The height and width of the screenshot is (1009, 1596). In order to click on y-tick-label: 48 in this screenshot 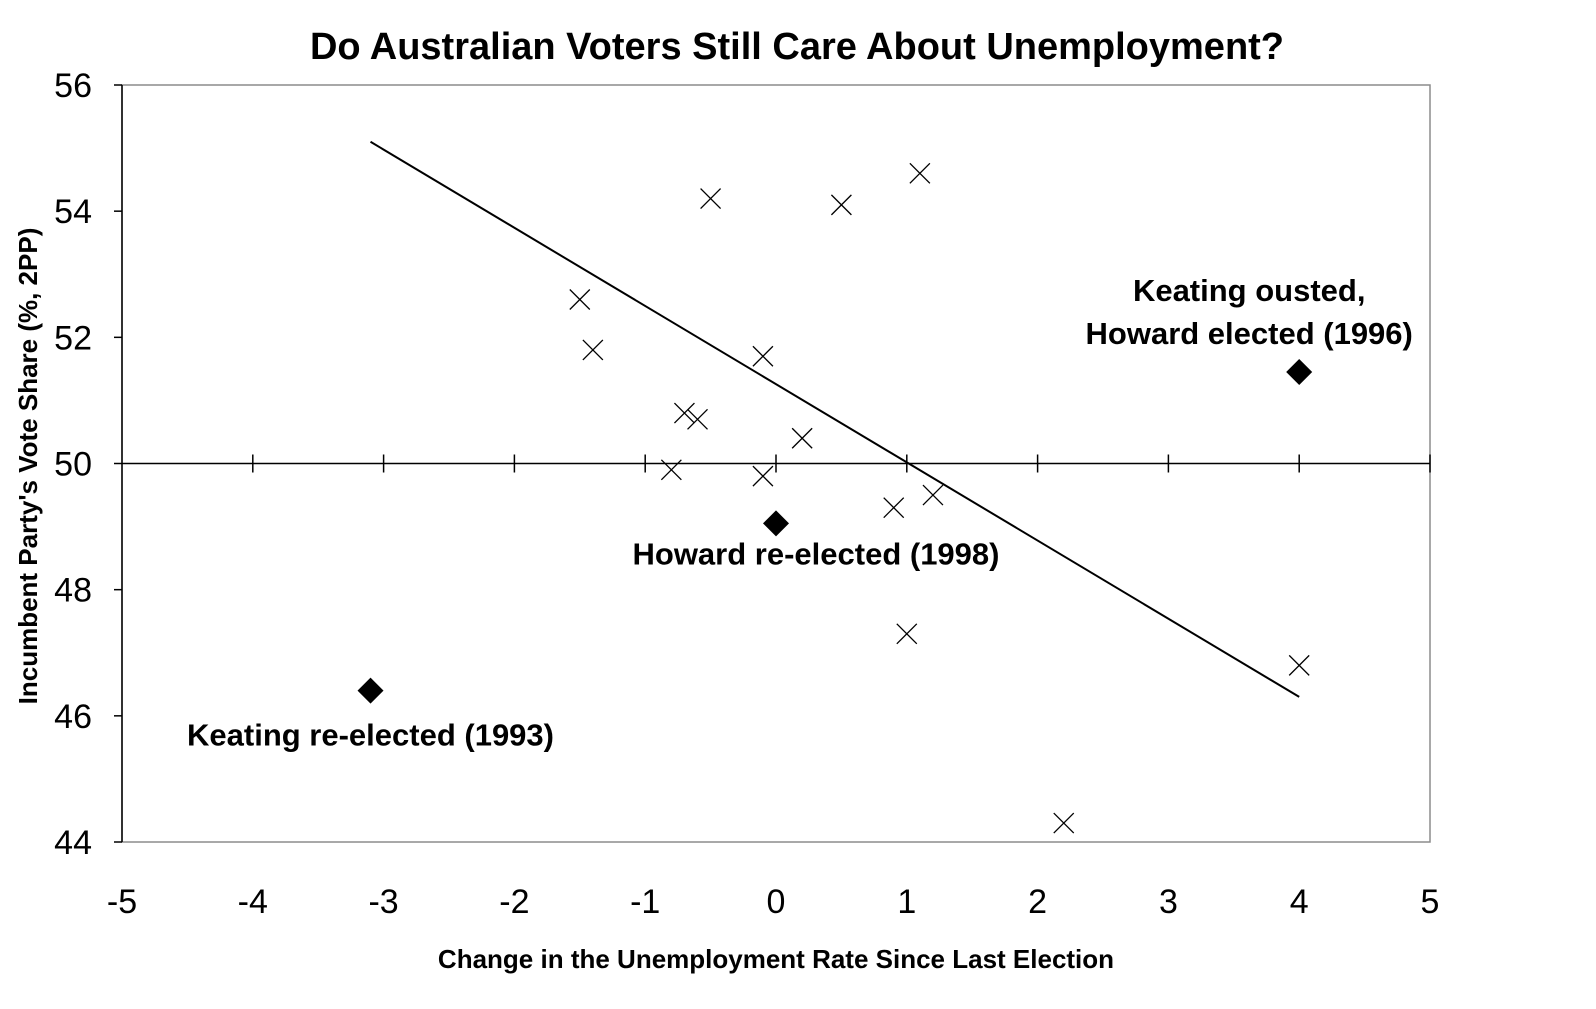, I will do `click(73, 591)`.